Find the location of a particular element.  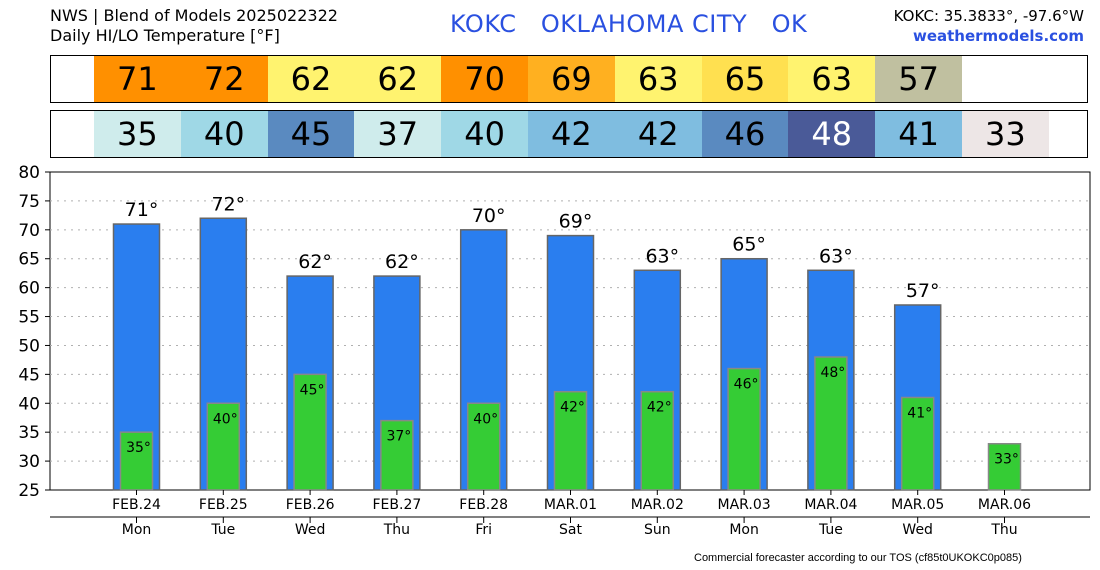

station-coords: KOKC: 35.3833°, -97.6°W is located at coordinates (988, 16).